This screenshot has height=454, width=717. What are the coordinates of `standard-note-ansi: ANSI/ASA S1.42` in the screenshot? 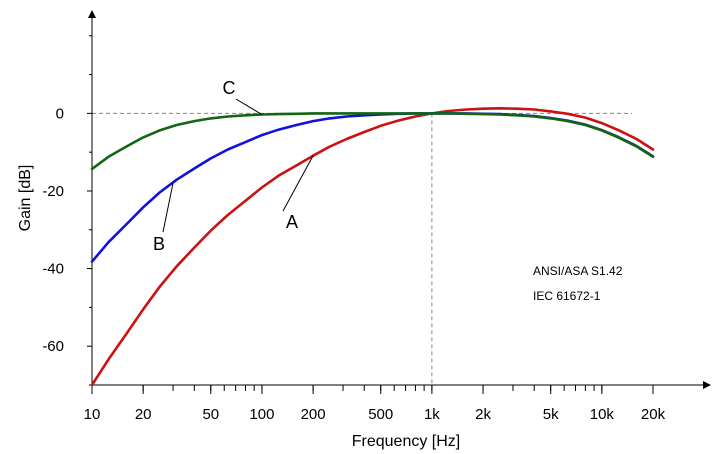 It's located at (578, 271).